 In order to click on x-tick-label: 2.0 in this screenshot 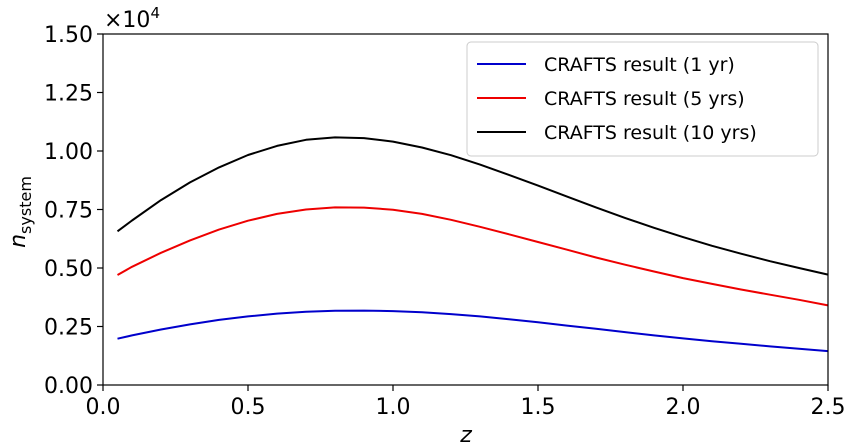, I will do `click(683, 407)`.